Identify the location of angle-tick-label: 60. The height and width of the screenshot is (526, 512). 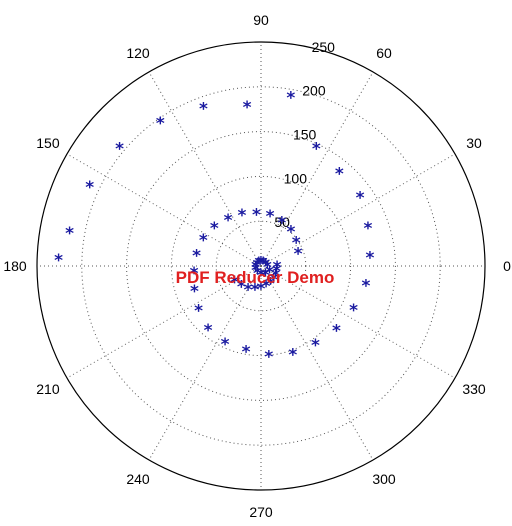
(384, 53).